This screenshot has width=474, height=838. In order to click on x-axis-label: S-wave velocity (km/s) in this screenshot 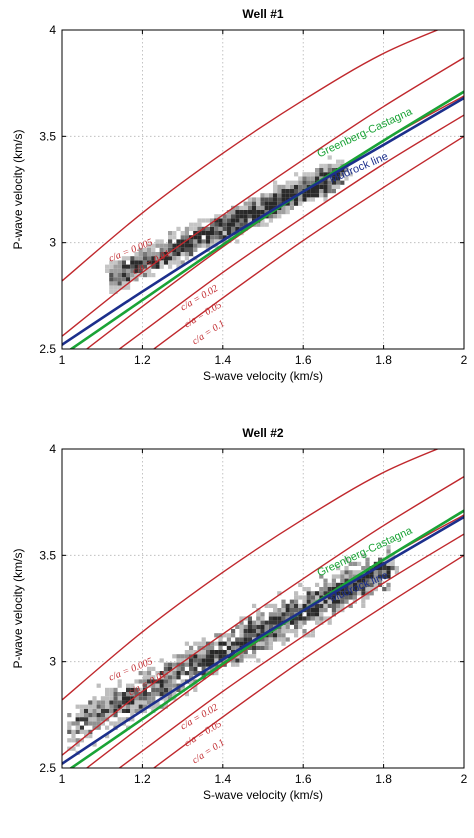, I will do `click(263, 376)`.